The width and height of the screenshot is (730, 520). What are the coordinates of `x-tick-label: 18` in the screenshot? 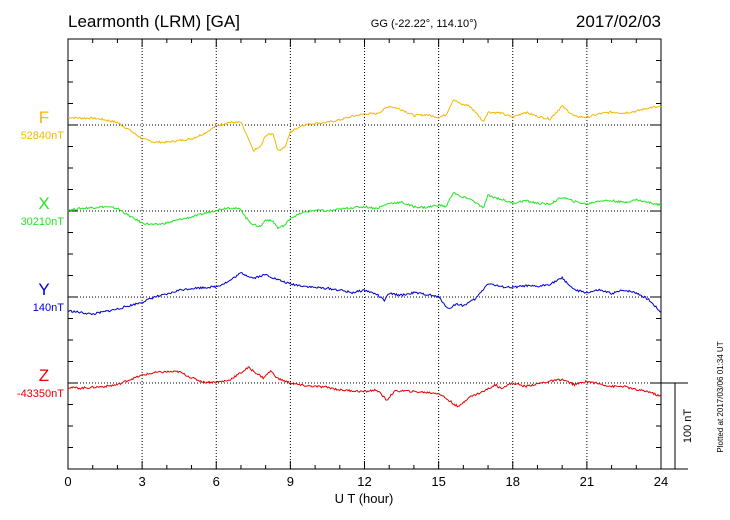 It's located at (513, 481).